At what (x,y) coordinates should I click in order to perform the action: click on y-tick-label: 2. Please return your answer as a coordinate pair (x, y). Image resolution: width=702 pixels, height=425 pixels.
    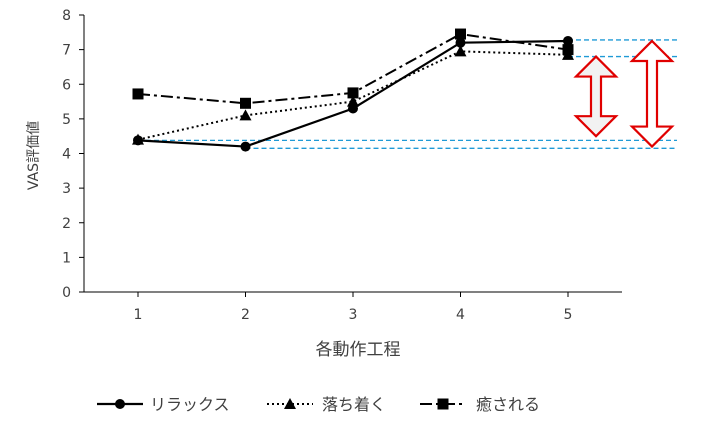
    Looking at the image, I should click on (66, 224).